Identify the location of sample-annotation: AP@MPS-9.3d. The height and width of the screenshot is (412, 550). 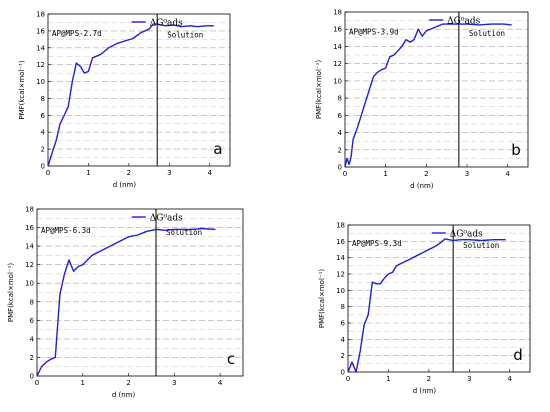
(377, 243).